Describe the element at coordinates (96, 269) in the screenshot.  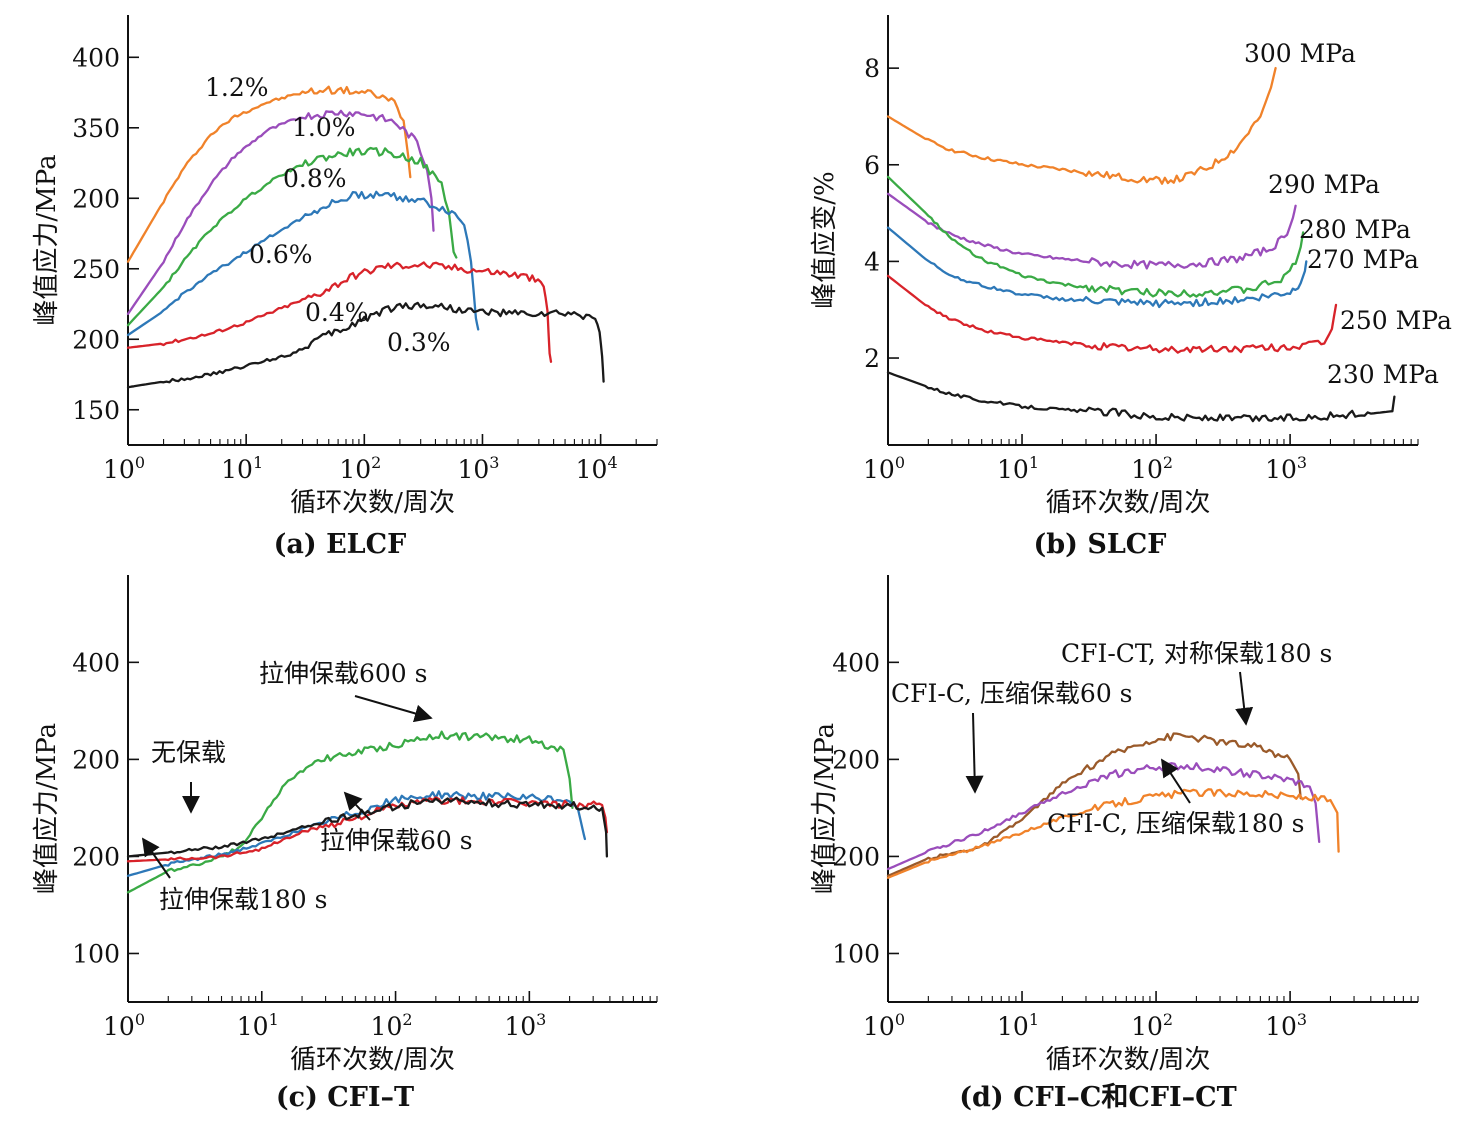
I see `y-tick-label: 250` at that location.